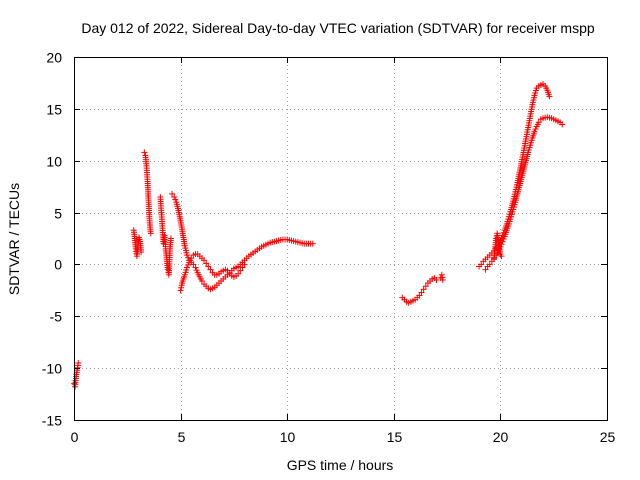  What do you see at coordinates (75, 437) in the screenshot?
I see `x-tick-label: 0` at bounding box center [75, 437].